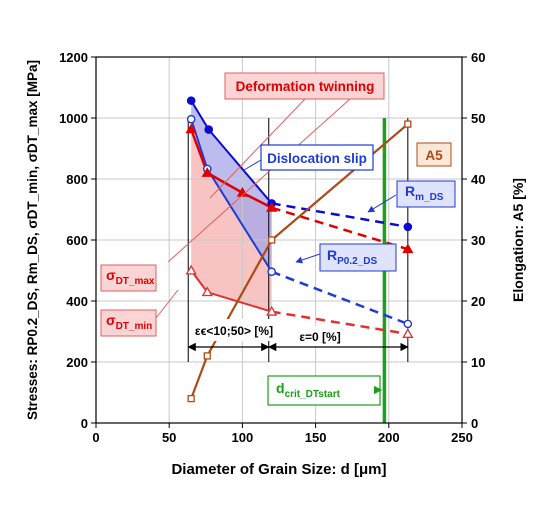  I want to click on y-left-tick-label: 800, so click(77, 179).